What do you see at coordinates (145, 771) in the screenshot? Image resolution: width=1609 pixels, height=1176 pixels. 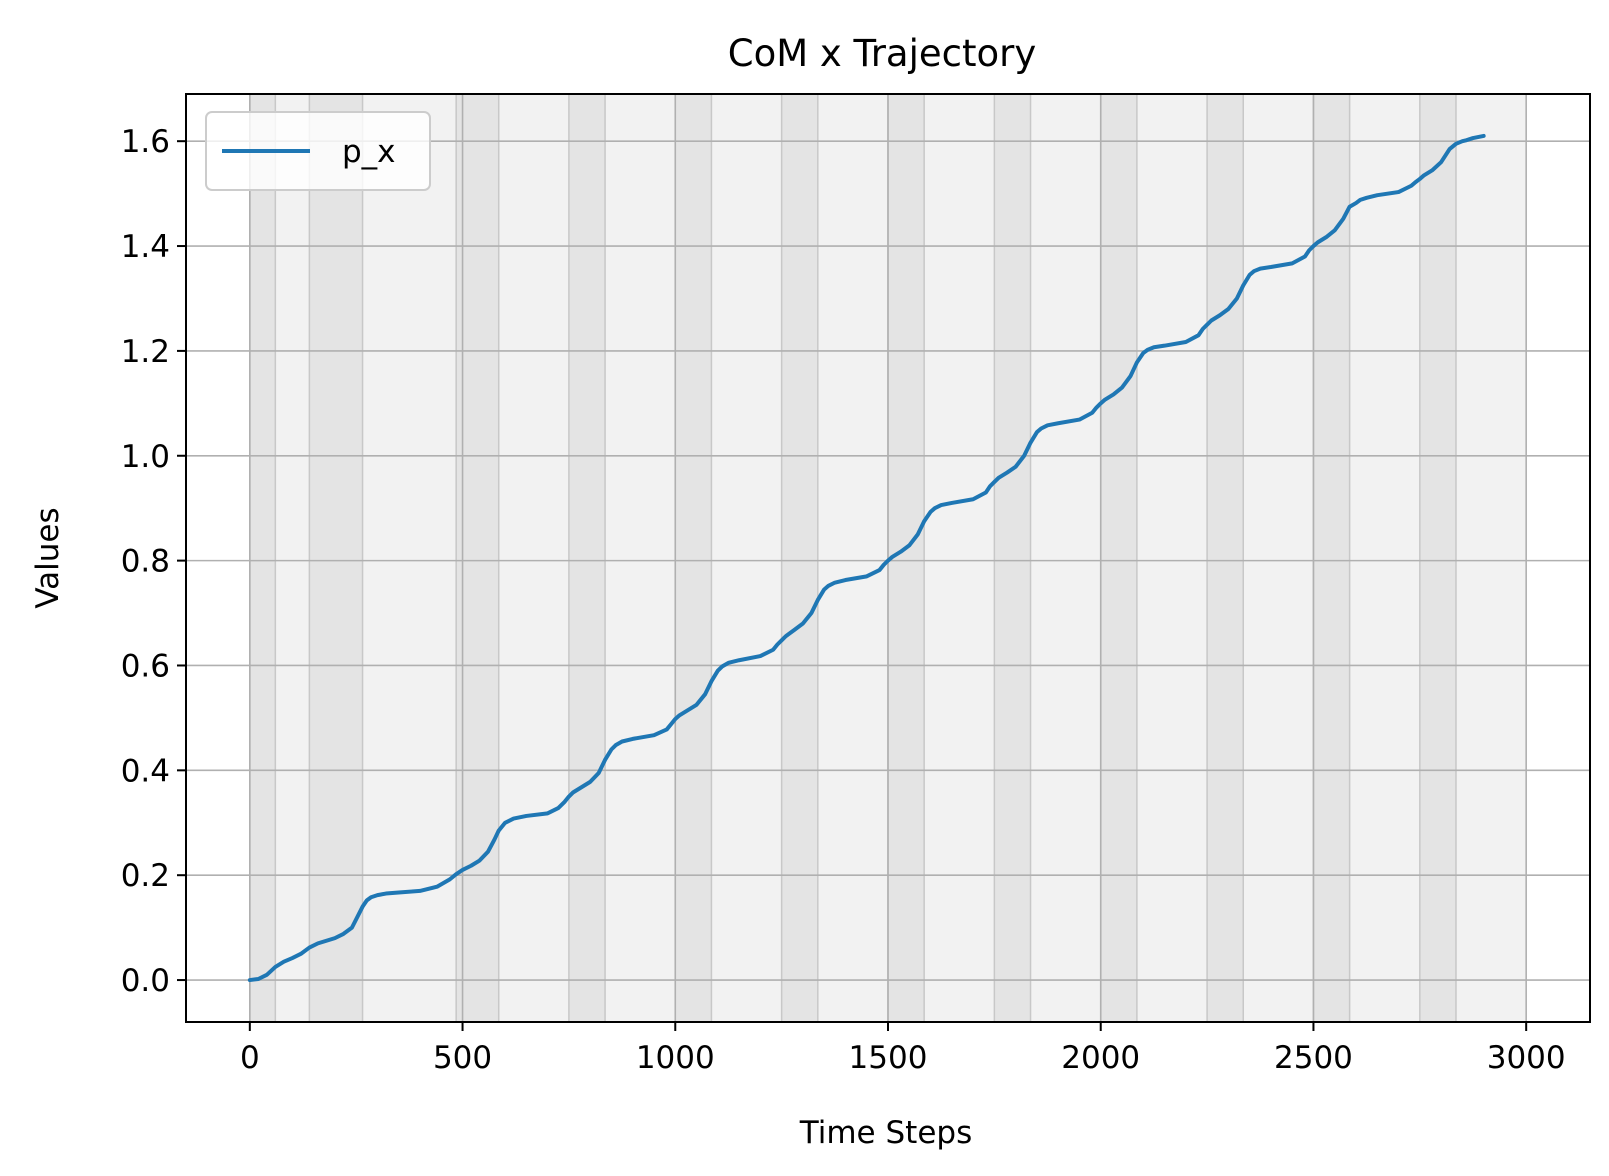 I see `y-tick-label-2: 0.4` at bounding box center [145, 771].